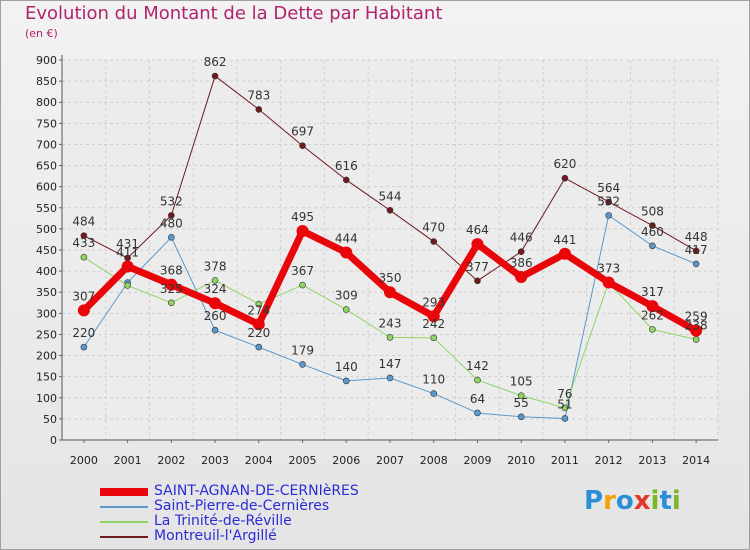 The width and height of the screenshot is (750, 550). What do you see at coordinates (46, 292) in the screenshot?
I see `y-tick-label: 350` at bounding box center [46, 292].